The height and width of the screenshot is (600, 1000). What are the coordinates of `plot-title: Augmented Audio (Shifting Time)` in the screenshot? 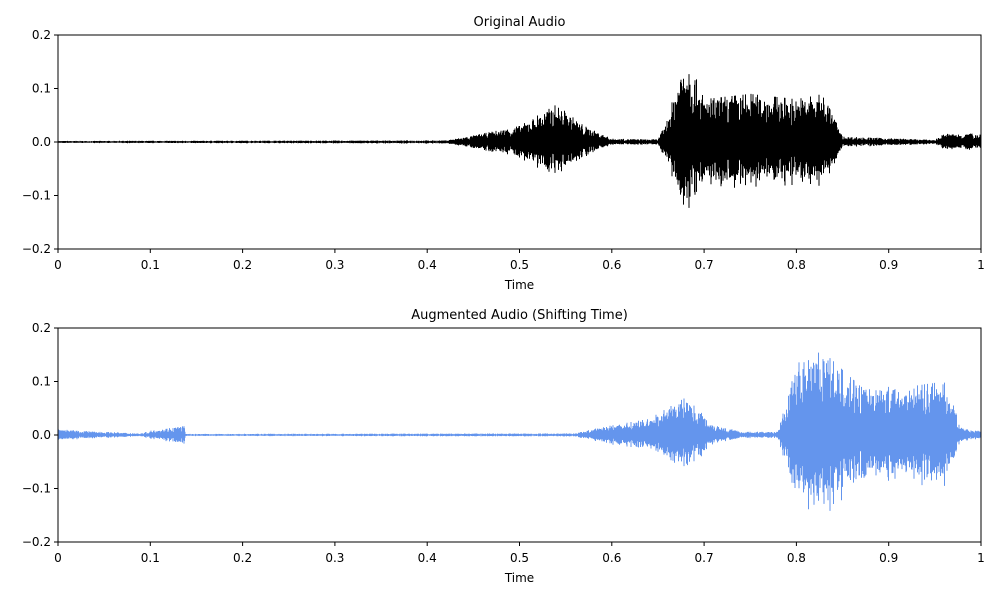 It's located at (519, 315).